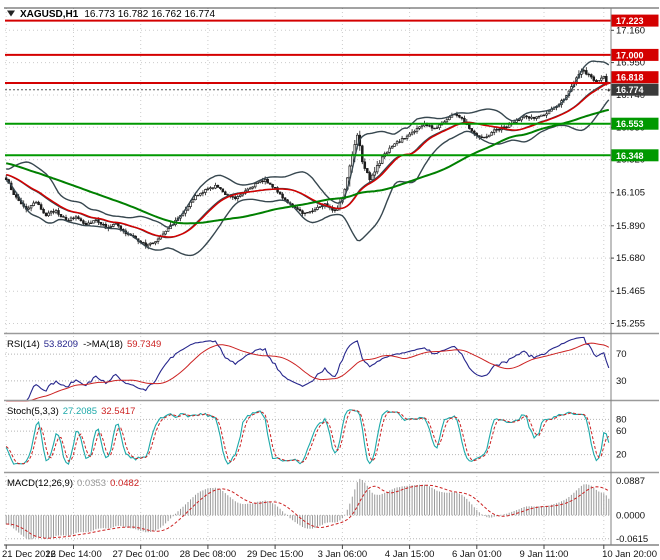 Image resolution: width=660 pixels, height=560 pixels. I want to click on rsi-ma-line, so click(308, 372).